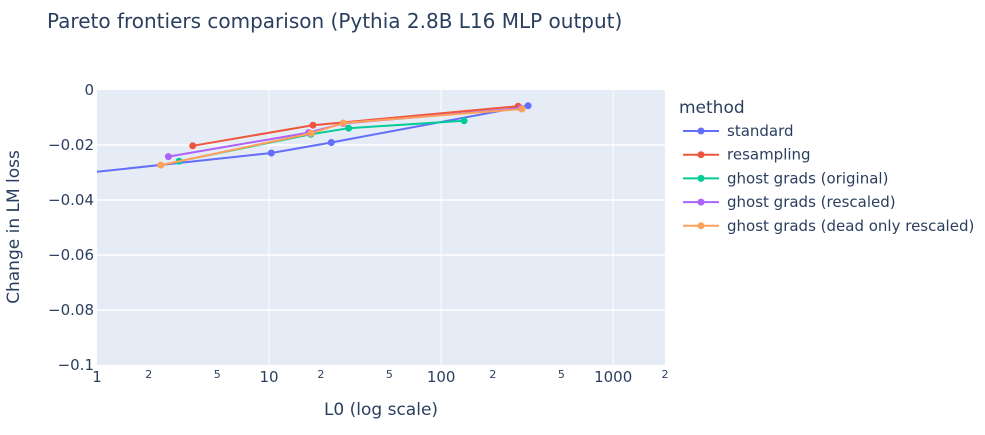 This screenshot has width=985, height=435. What do you see at coordinates (97, 377) in the screenshot?
I see `x-tick-label: 1` at bounding box center [97, 377].